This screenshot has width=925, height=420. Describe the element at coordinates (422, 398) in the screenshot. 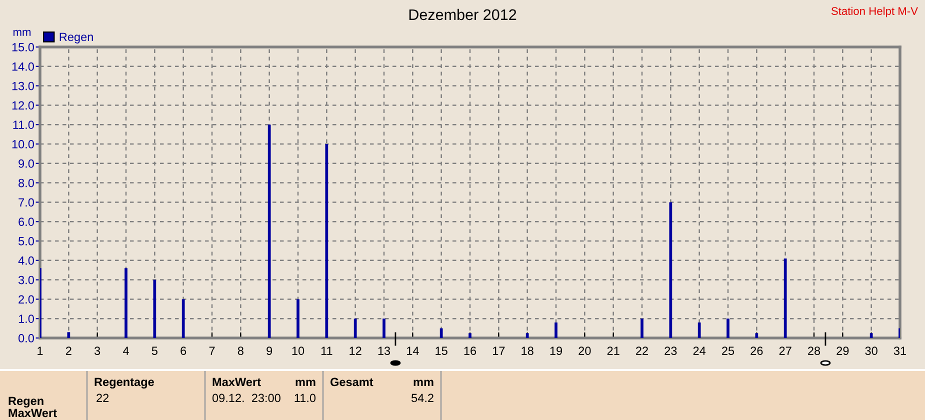

I see `text: 54.2` at that location.